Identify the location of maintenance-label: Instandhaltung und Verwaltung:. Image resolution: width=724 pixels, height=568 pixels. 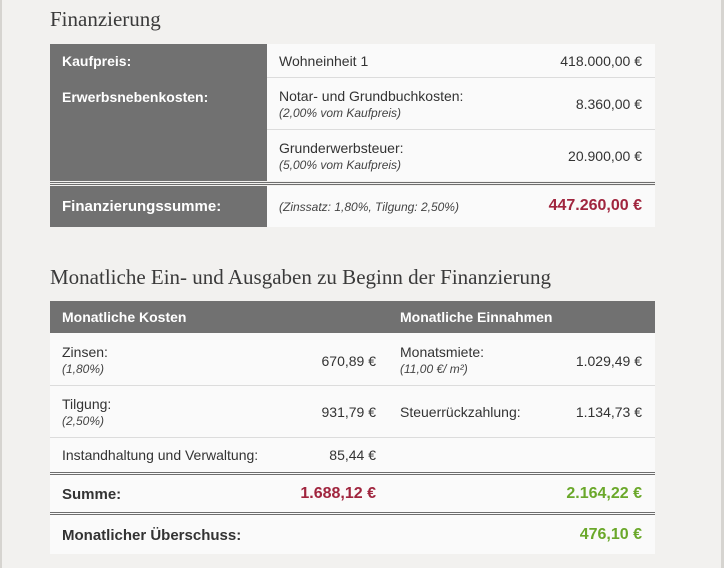
(160, 455).